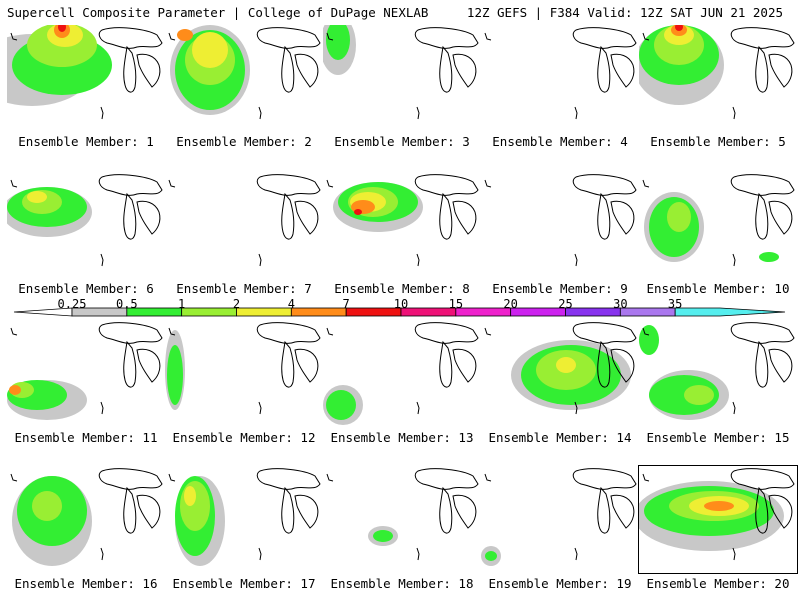 This screenshot has width=800, height=600. I want to click on colorbar-label: 15, so click(456, 304).